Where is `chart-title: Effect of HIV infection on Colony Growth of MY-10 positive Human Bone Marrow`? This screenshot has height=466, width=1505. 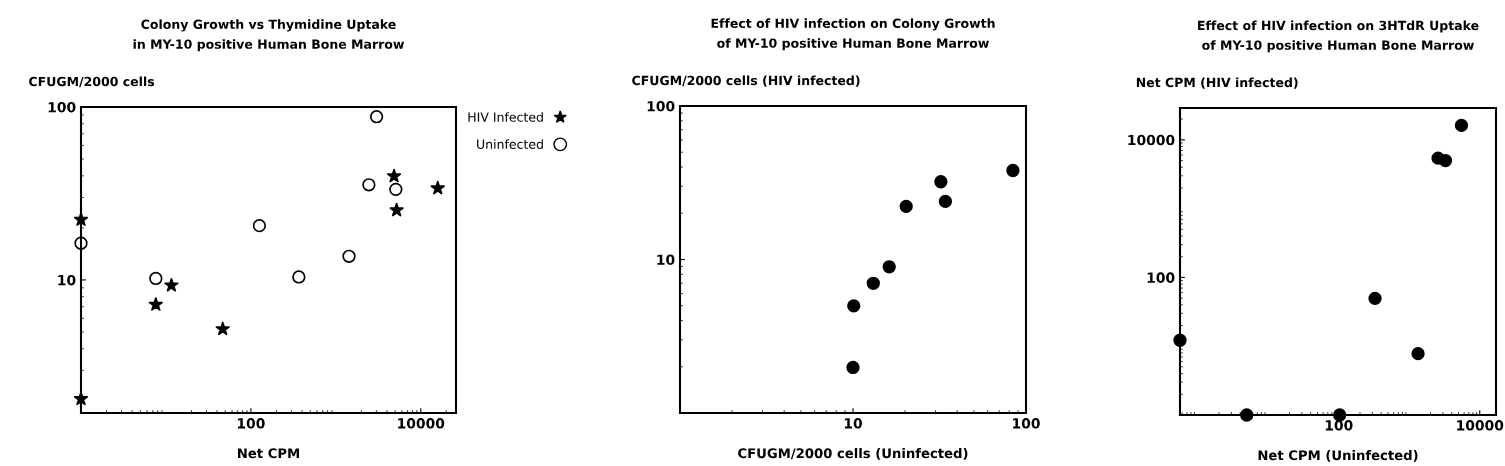
chart-title: Effect of HIV infection on Colony Growth of MY-10 positive Human Bone Marrow is located at coordinates (853, 34).